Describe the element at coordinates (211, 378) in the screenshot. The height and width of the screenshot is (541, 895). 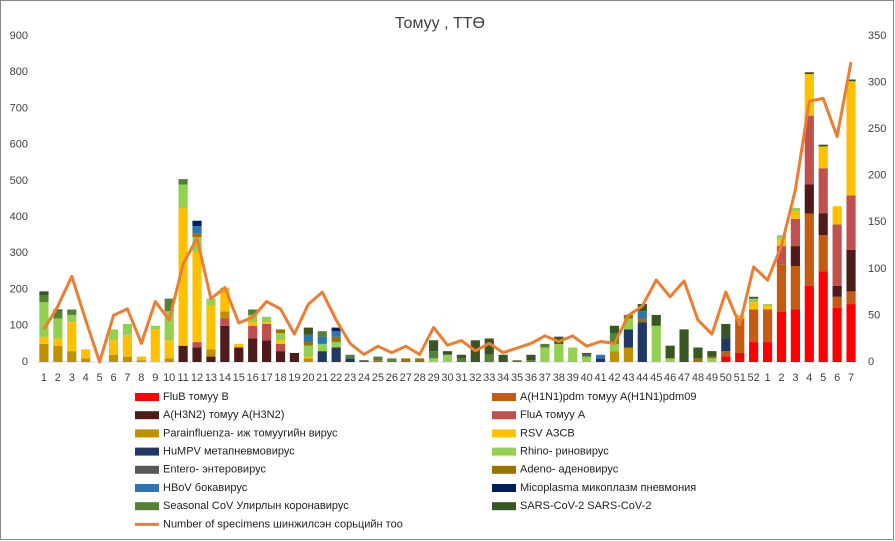
I see `x-tick-label: 13` at that location.